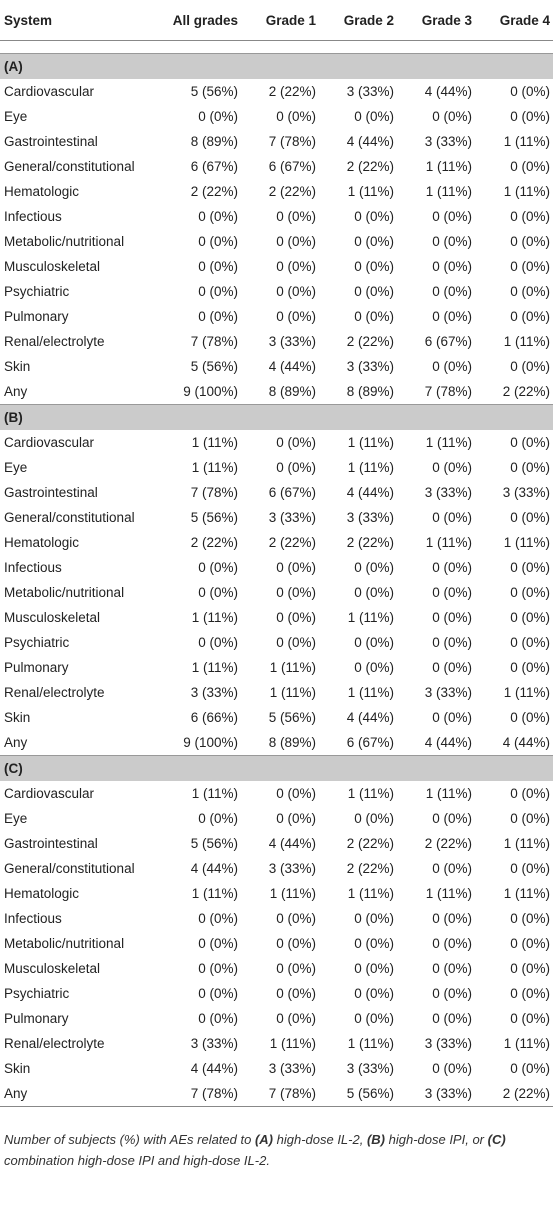  What do you see at coordinates (276, 417) in the screenshot?
I see `section-label: (B)` at bounding box center [276, 417].